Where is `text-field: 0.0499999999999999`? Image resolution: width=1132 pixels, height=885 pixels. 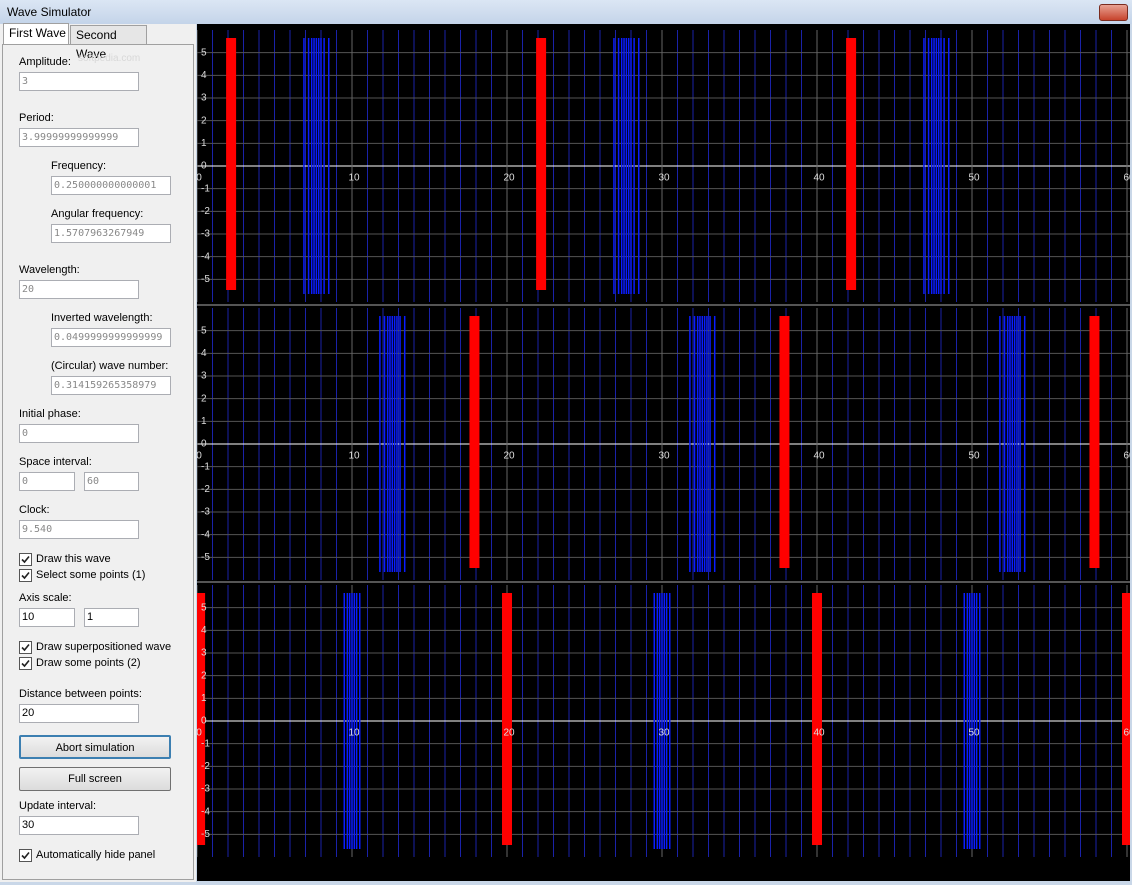 text-field: 0.0499999999999999 is located at coordinates (111, 337).